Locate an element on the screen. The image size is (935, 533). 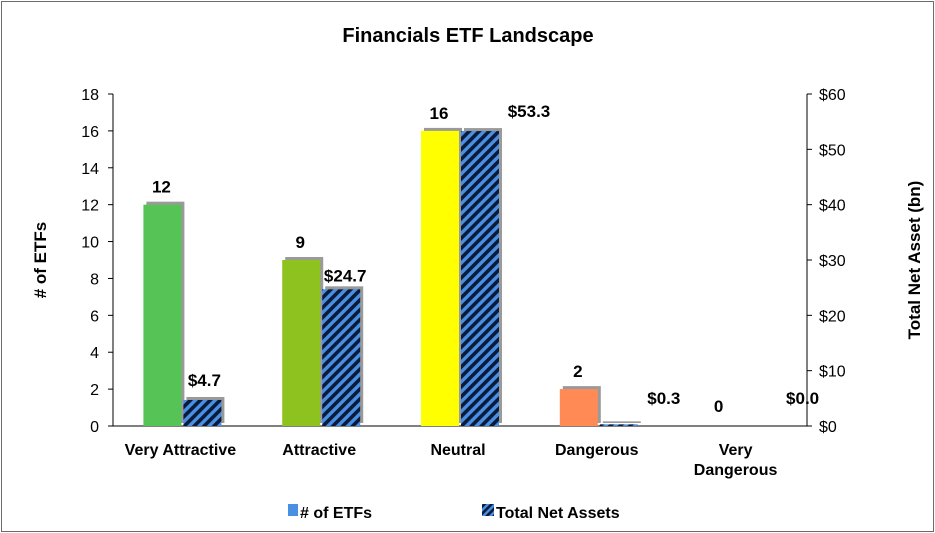
data-label-total-net-assets: $24.7 is located at coordinates (345, 275).